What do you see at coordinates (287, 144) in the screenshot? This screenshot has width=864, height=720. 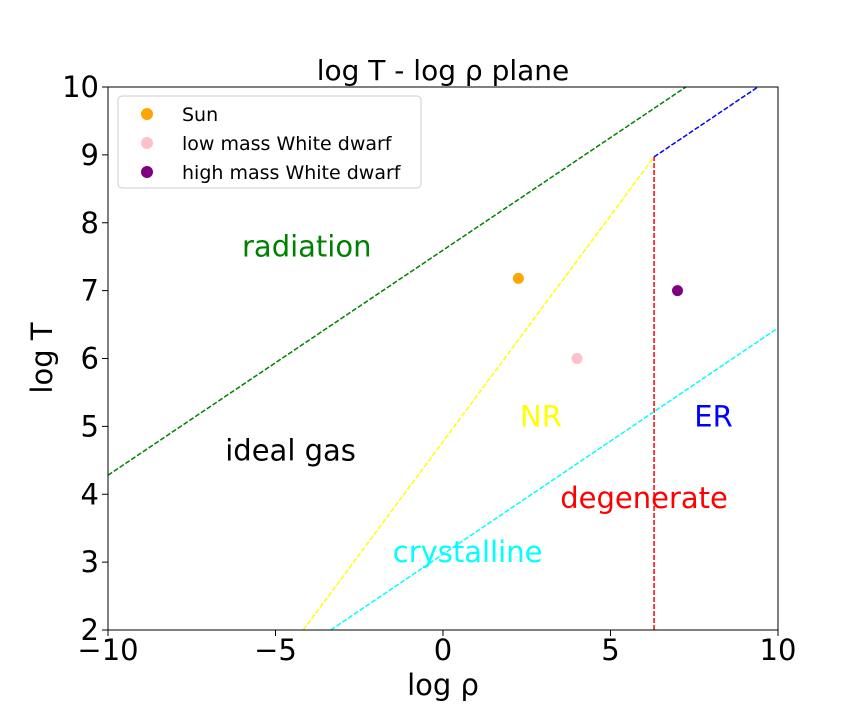 I see `legend-label-1: low mass White dwarf` at bounding box center [287, 144].